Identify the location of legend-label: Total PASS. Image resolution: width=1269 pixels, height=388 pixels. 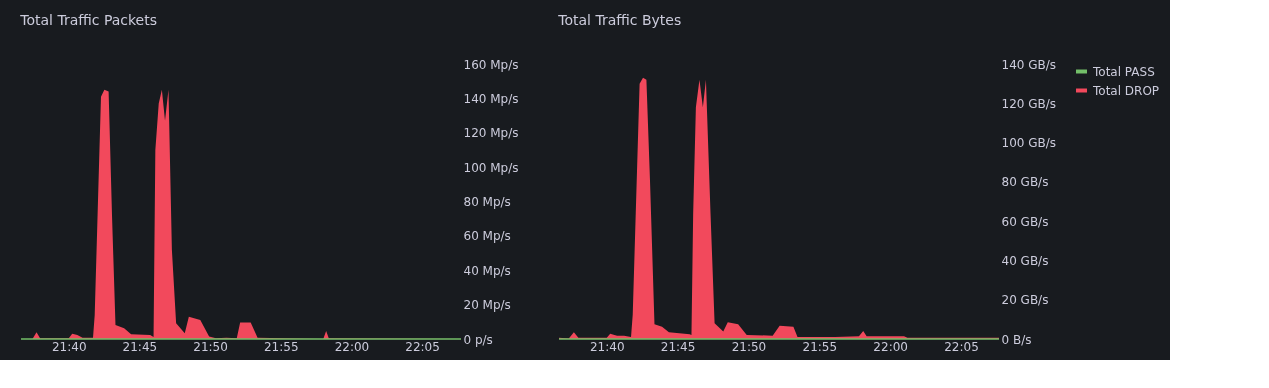
(1123, 71).